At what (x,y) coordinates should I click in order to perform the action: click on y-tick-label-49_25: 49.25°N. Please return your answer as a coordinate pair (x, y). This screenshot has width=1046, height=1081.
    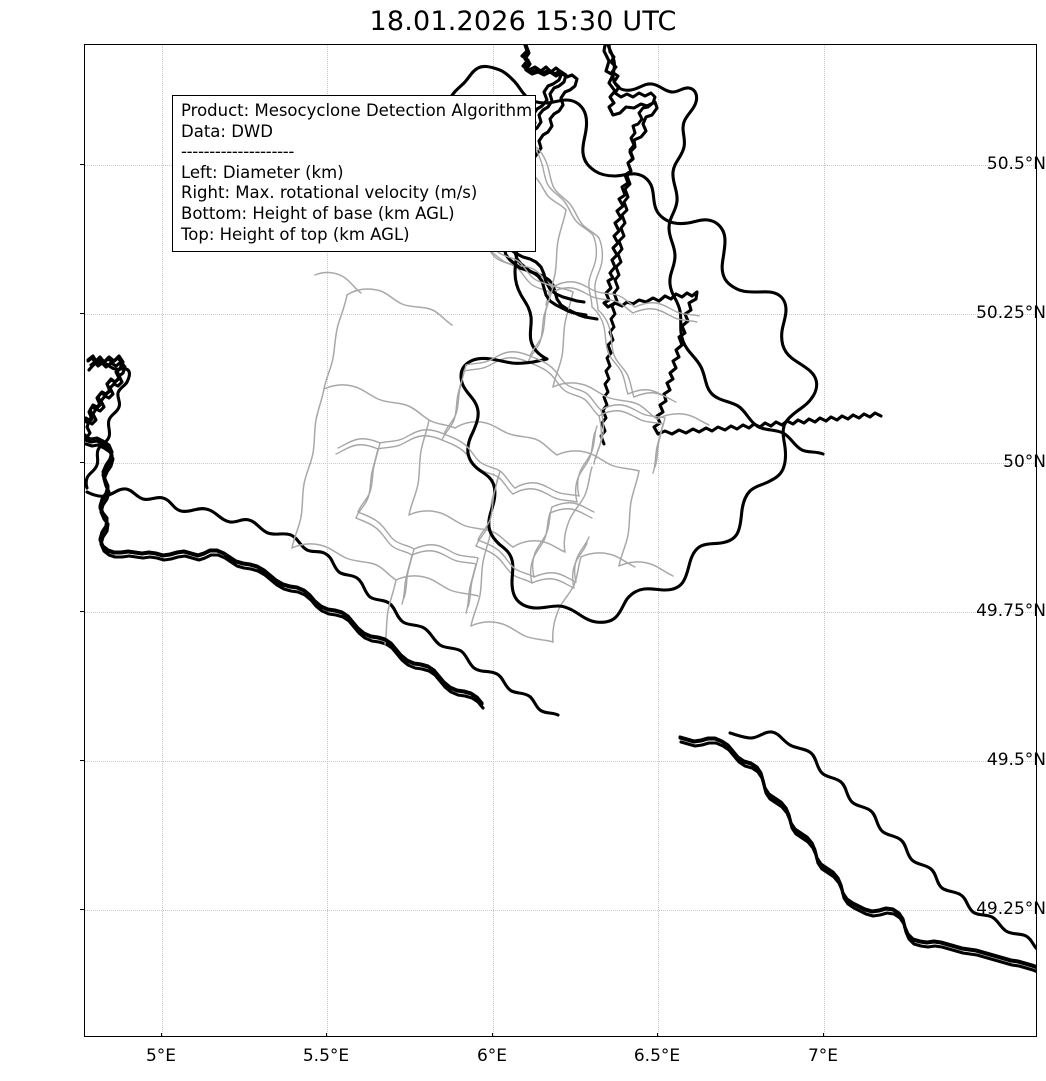
    Looking at the image, I should click on (1011, 909).